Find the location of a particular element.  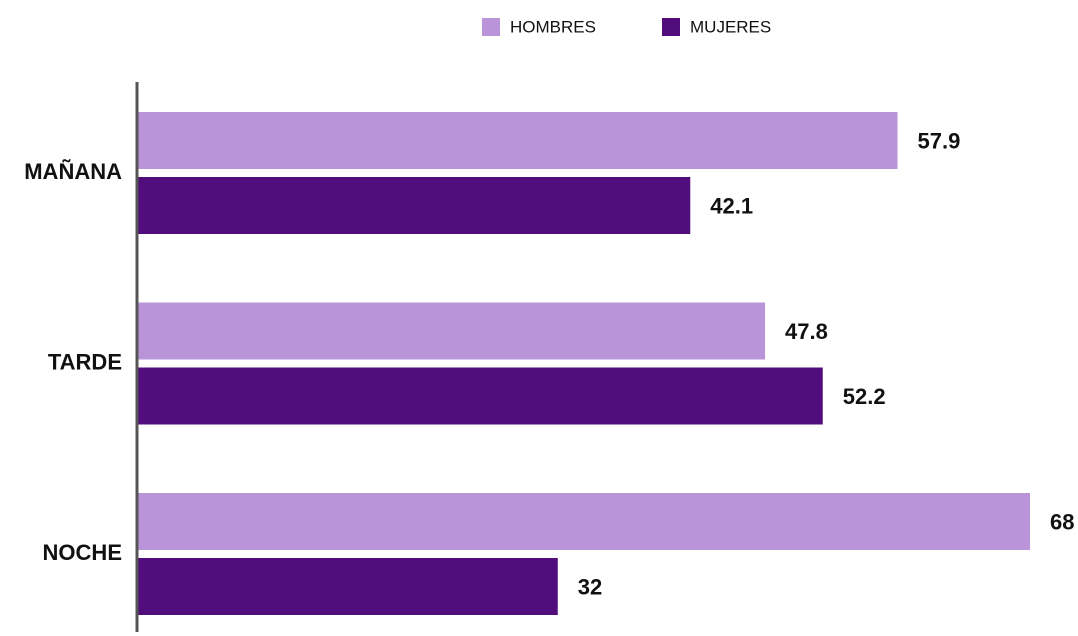

legend-label: HOMBRES is located at coordinates (553, 26).